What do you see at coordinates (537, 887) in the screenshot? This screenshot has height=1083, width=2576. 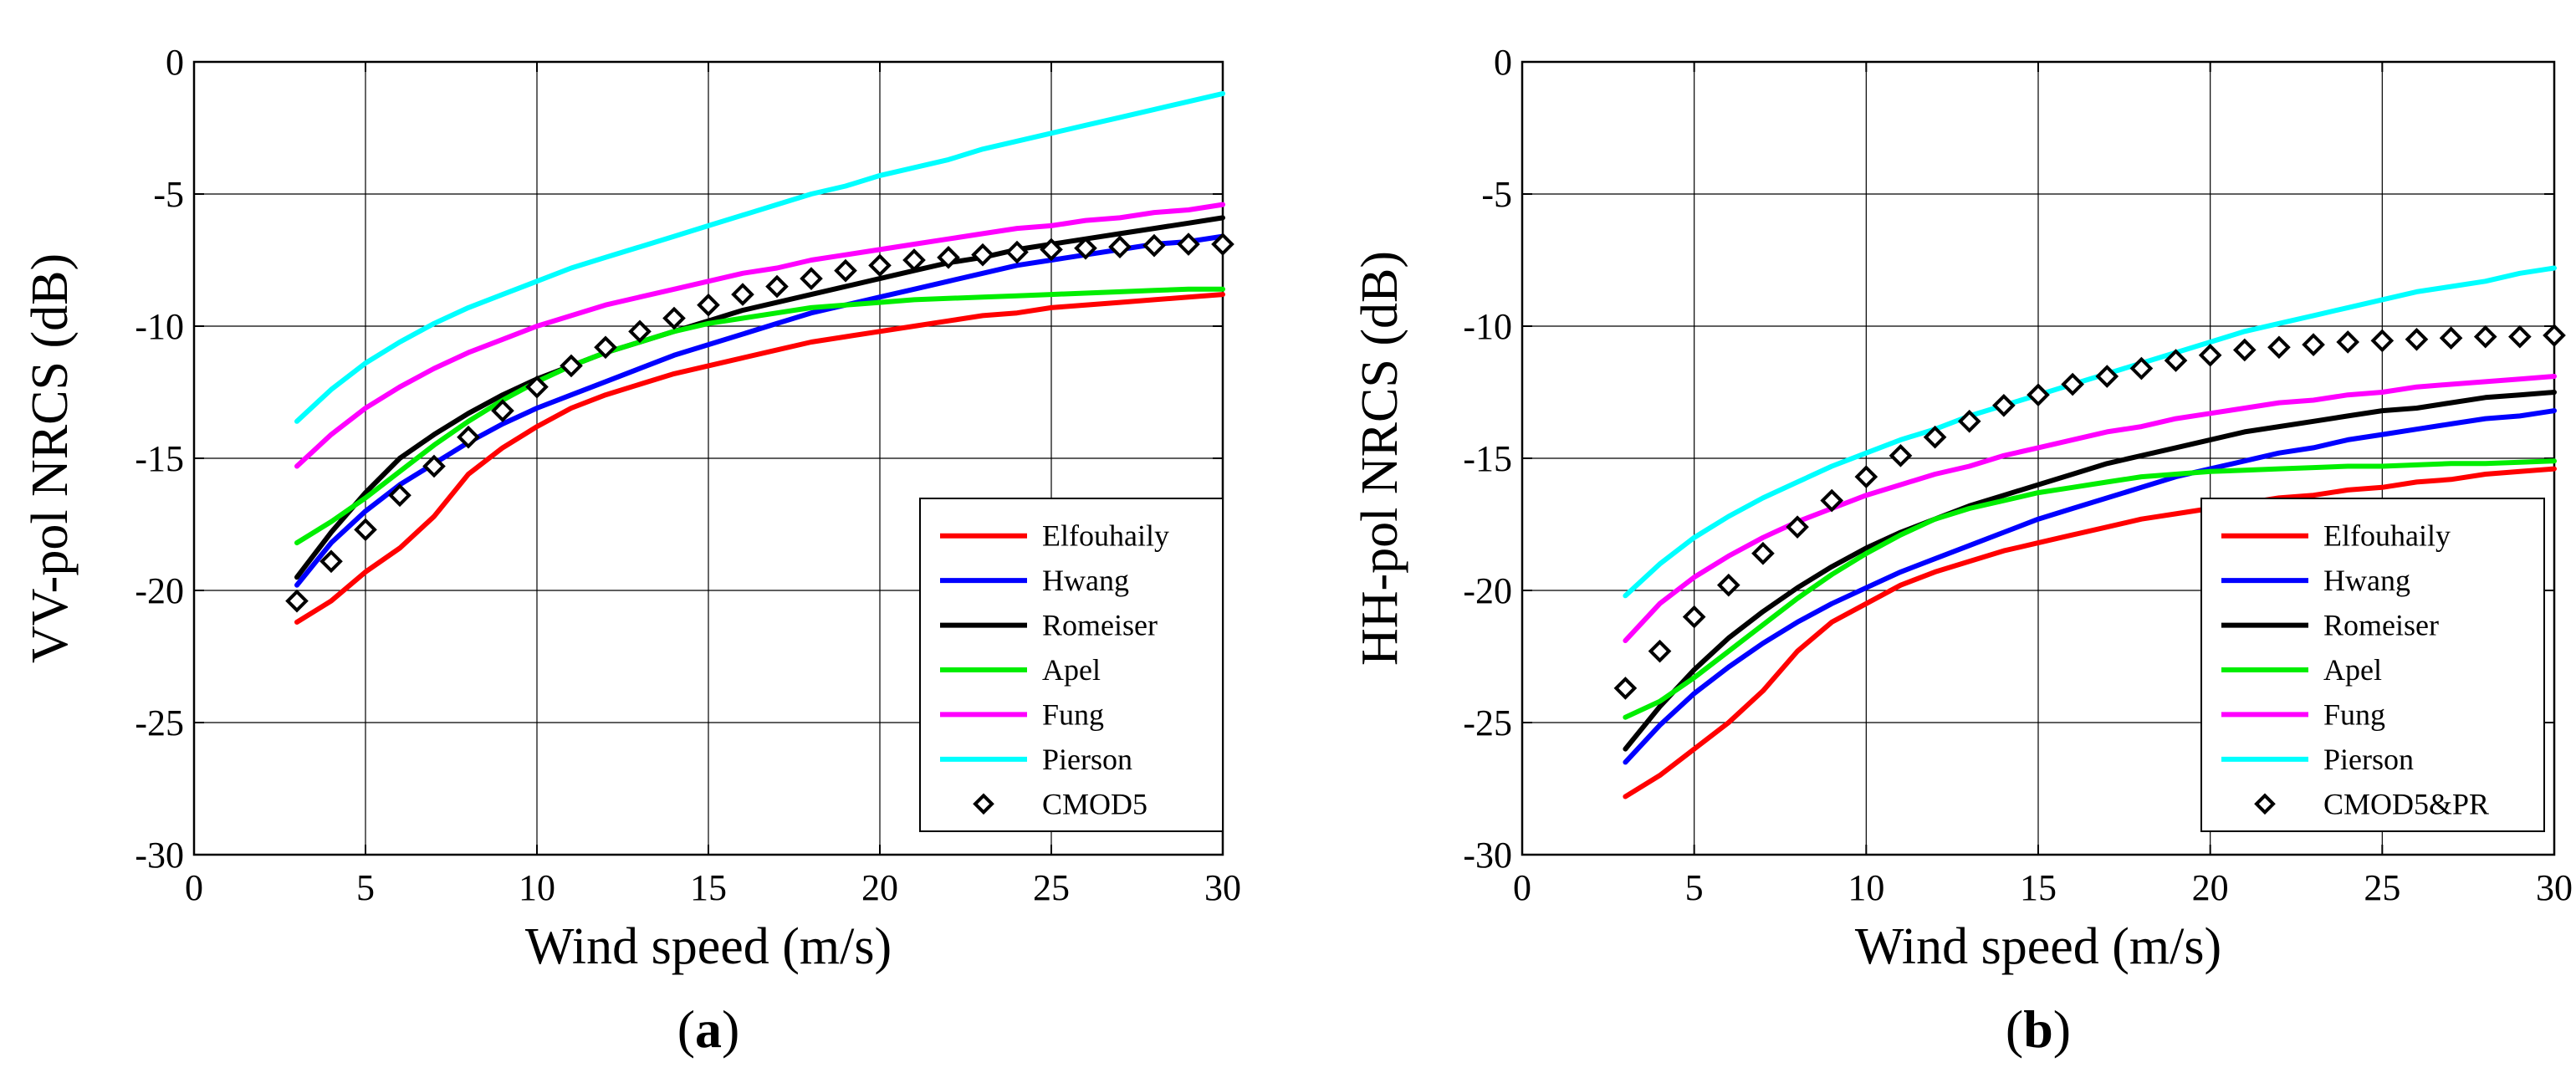 I see `chart-a-x-tick-label: 10` at bounding box center [537, 887].